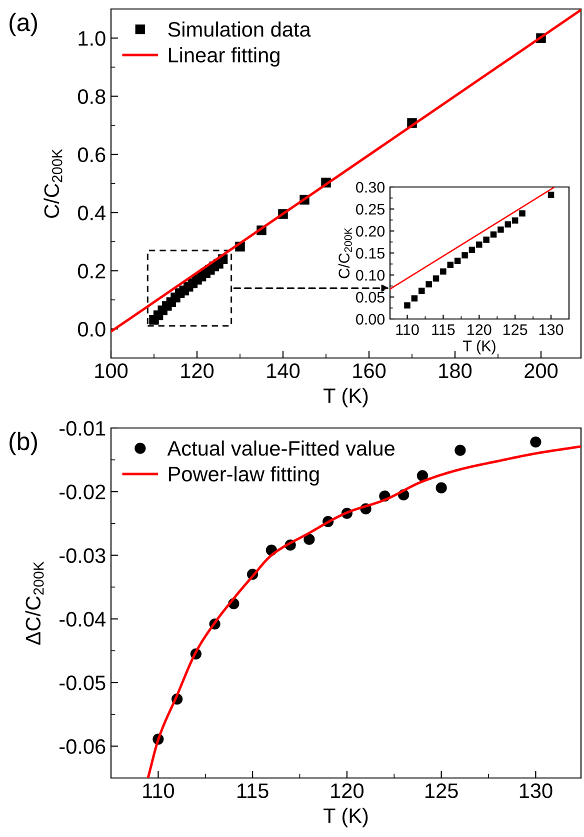 The height and width of the screenshot is (837, 584). Describe the element at coordinates (83, 428) in the screenshot. I see `y-tick-label: -0.01` at that location.